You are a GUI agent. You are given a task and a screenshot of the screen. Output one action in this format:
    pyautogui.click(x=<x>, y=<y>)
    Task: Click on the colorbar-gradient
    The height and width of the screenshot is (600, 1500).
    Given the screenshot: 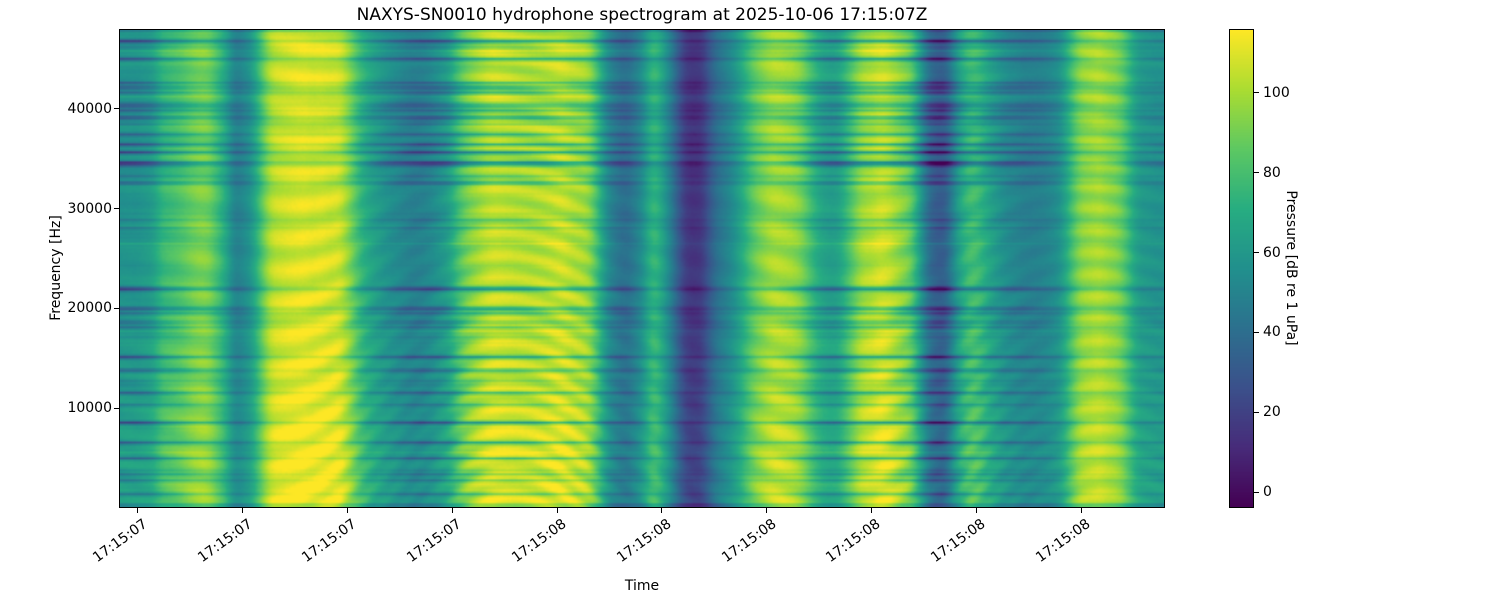 What is the action you would take?
    pyautogui.click(x=1241, y=268)
    